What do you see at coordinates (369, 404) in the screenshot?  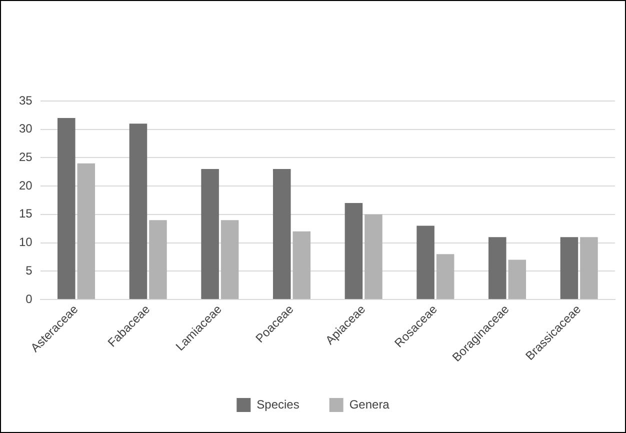 I see `legend-label: Genera` at bounding box center [369, 404].